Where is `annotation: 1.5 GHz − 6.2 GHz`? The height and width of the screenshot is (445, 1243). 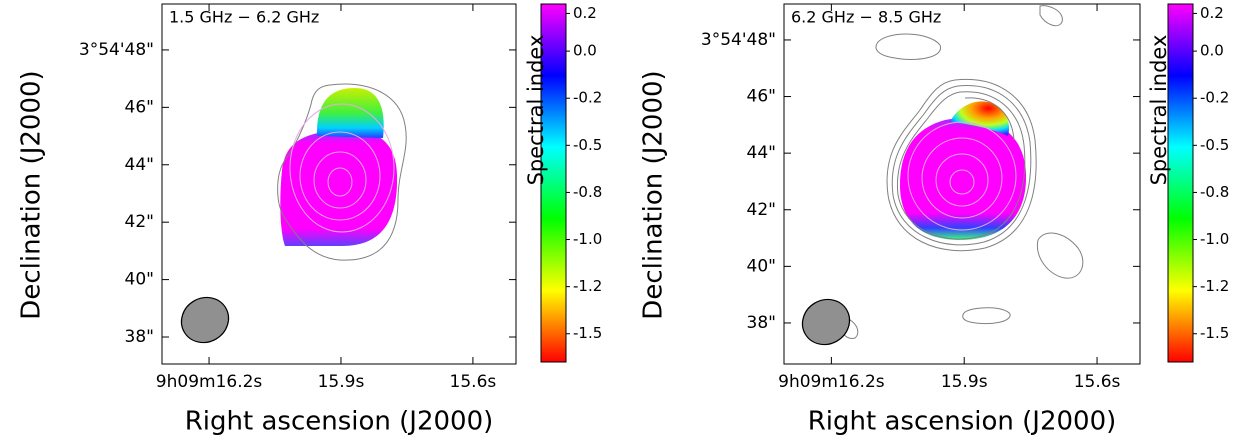 annotation: 1.5 GHz − 6.2 GHz is located at coordinates (244, 17).